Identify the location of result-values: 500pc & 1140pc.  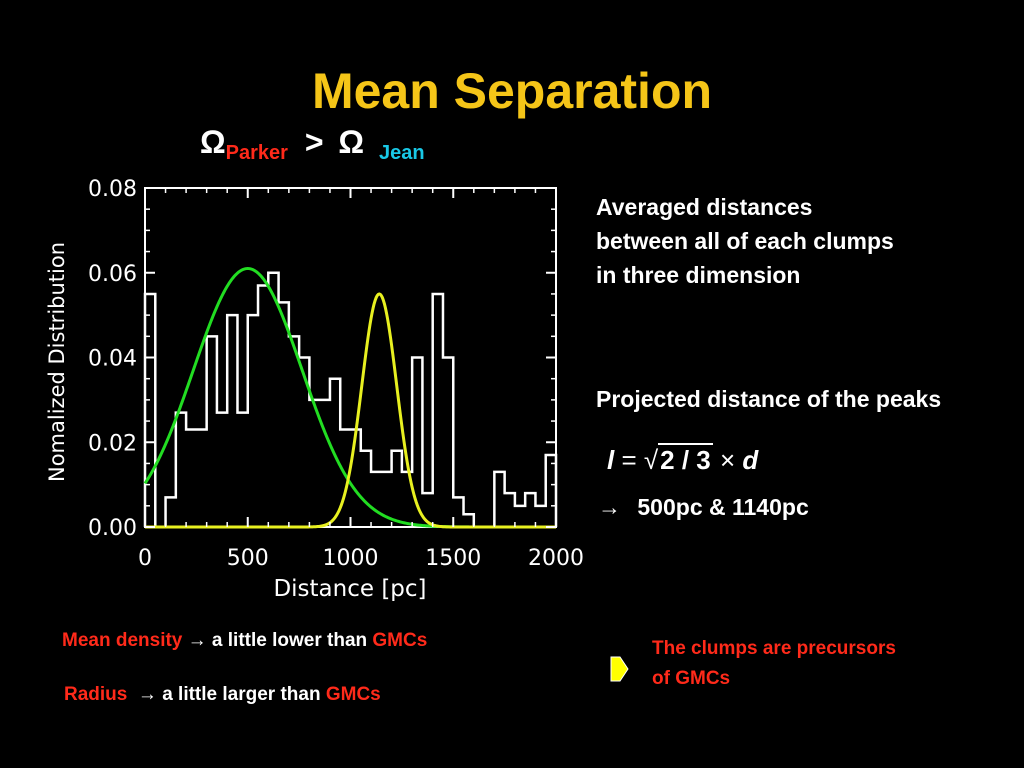
(723, 507).